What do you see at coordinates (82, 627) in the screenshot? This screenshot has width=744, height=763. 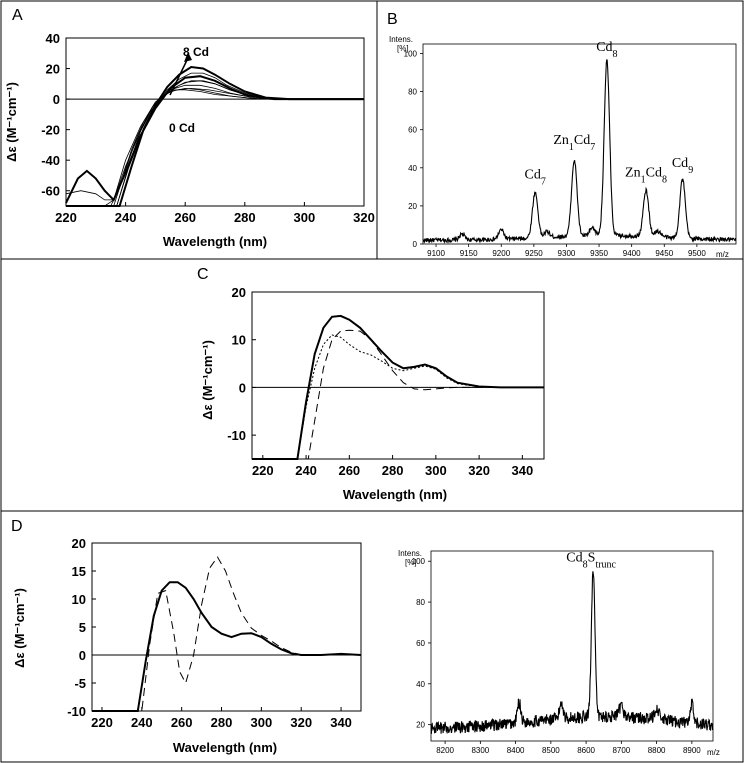 I see `chart-d-left-ytick-label: 5` at bounding box center [82, 627].